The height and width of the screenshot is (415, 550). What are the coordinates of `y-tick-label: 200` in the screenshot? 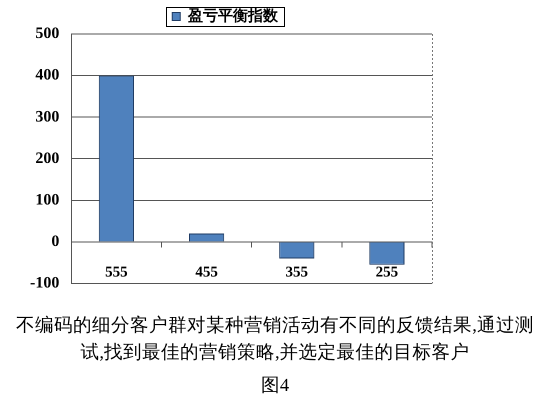 It's located at (47, 158).